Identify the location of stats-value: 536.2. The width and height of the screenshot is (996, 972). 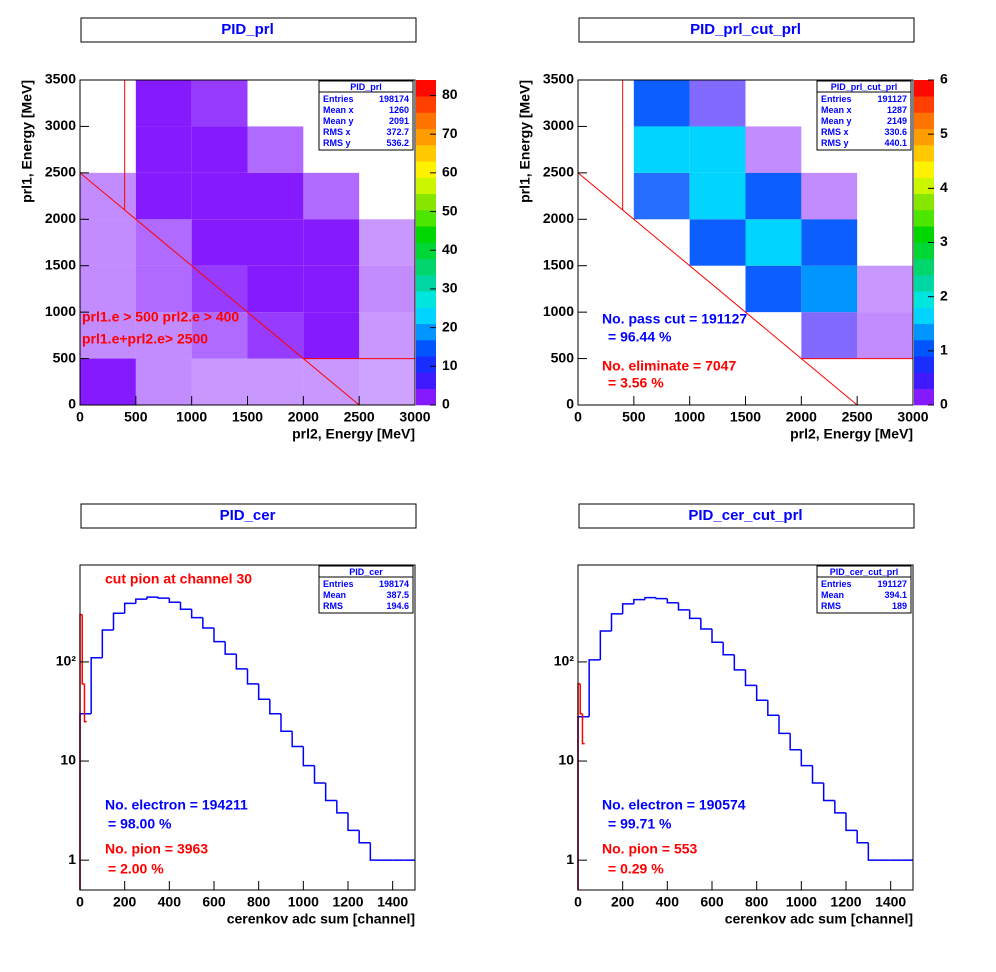
(397, 143).